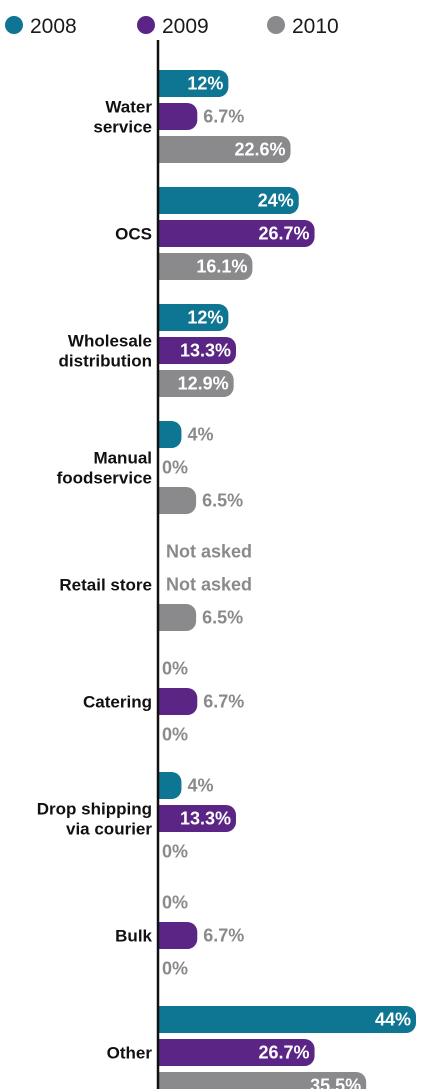 This screenshot has width=421, height=1089. Describe the element at coordinates (133, 936) in the screenshot. I see `category-label: Bulk` at that location.